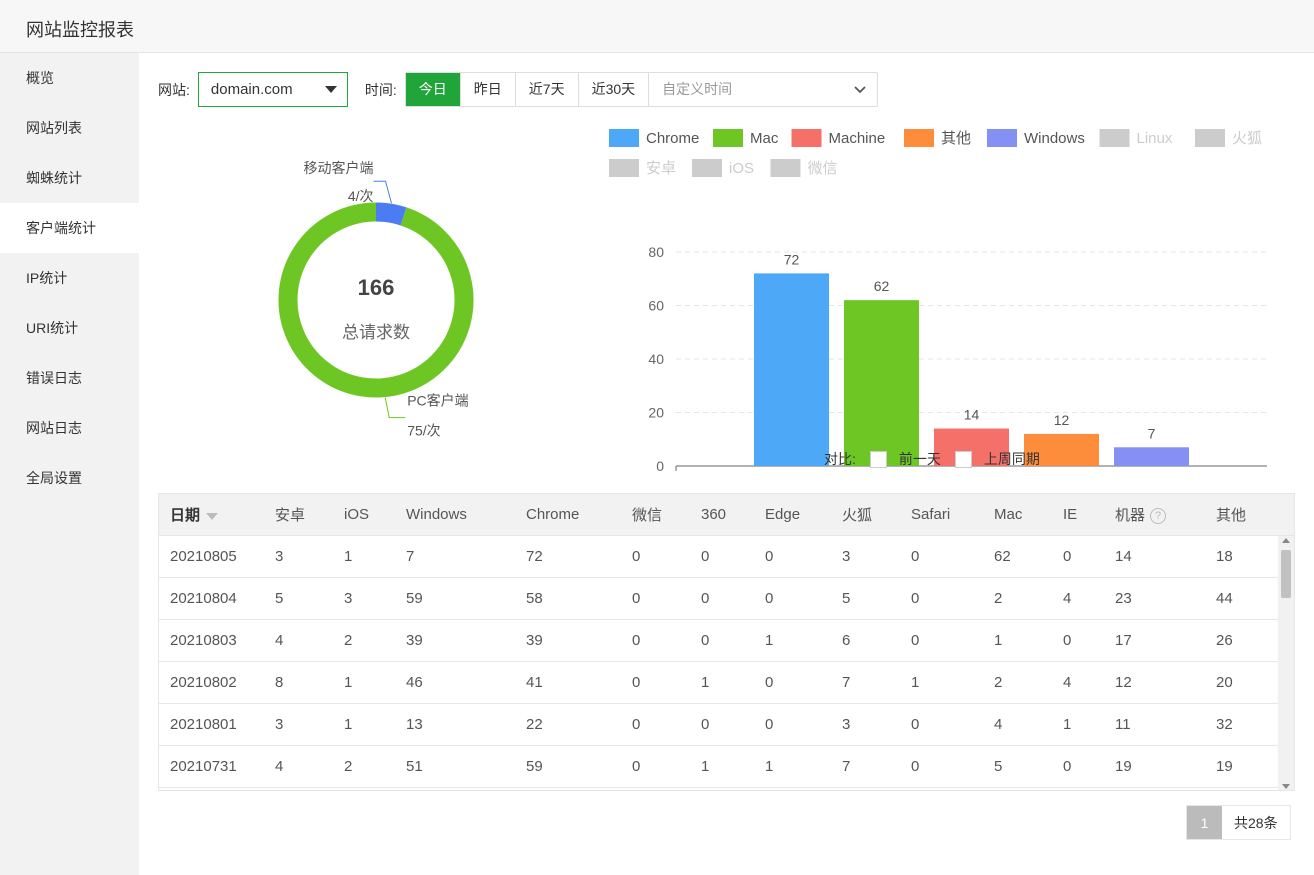 This screenshot has height=875, width=1314. What do you see at coordinates (1224, 766) in the screenshot?
I see `table-cell: 19` at bounding box center [1224, 766].